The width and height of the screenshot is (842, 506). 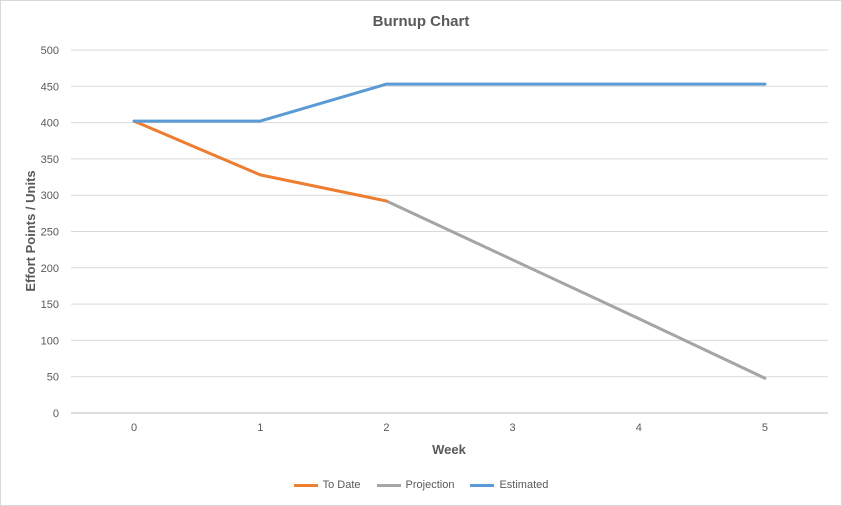 What do you see at coordinates (50, 305) in the screenshot?
I see `y-tick-label: 150` at bounding box center [50, 305].